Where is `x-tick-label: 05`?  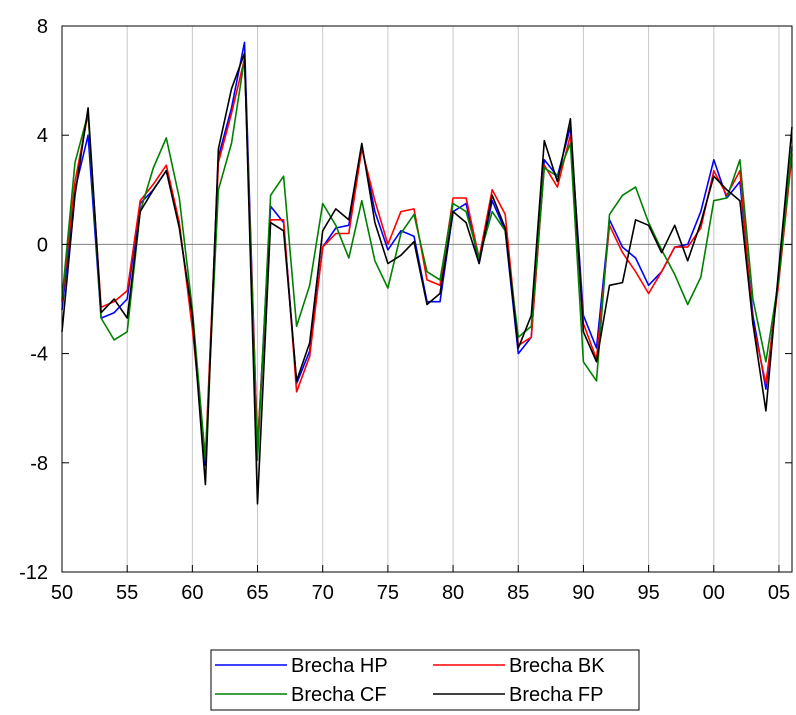
x-tick-label: 05 is located at coordinates (779, 593).